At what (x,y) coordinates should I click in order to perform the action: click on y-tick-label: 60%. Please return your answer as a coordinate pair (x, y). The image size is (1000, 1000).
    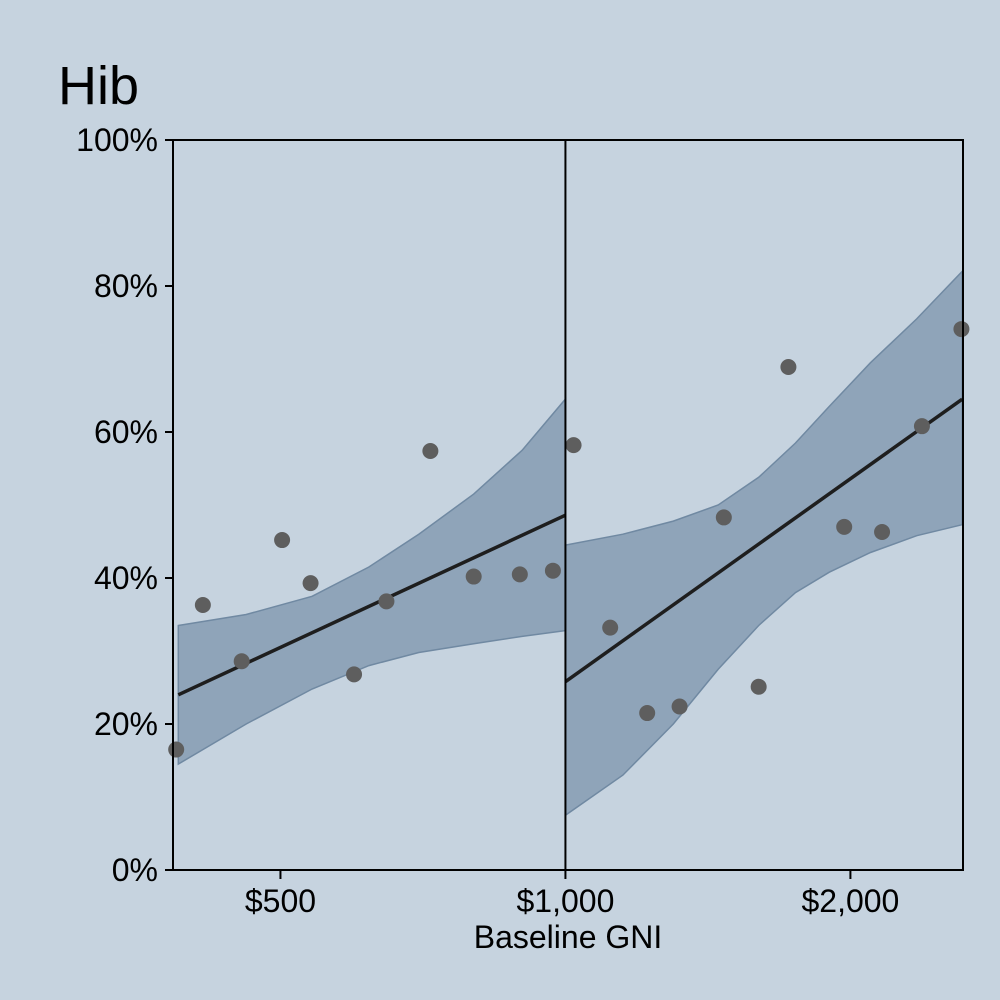
    Looking at the image, I should click on (126, 432).